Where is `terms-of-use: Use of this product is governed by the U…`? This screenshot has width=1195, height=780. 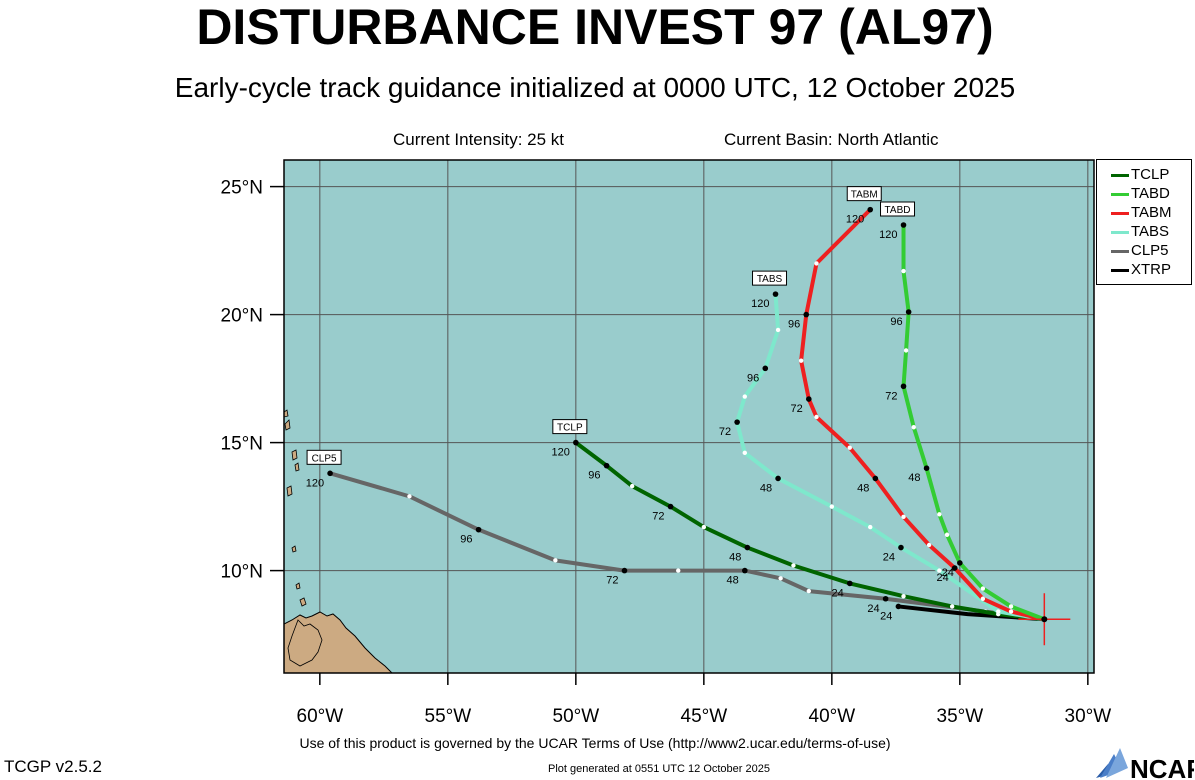
terms-of-use: Use of this product is governed by the U… is located at coordinates (595, 743).